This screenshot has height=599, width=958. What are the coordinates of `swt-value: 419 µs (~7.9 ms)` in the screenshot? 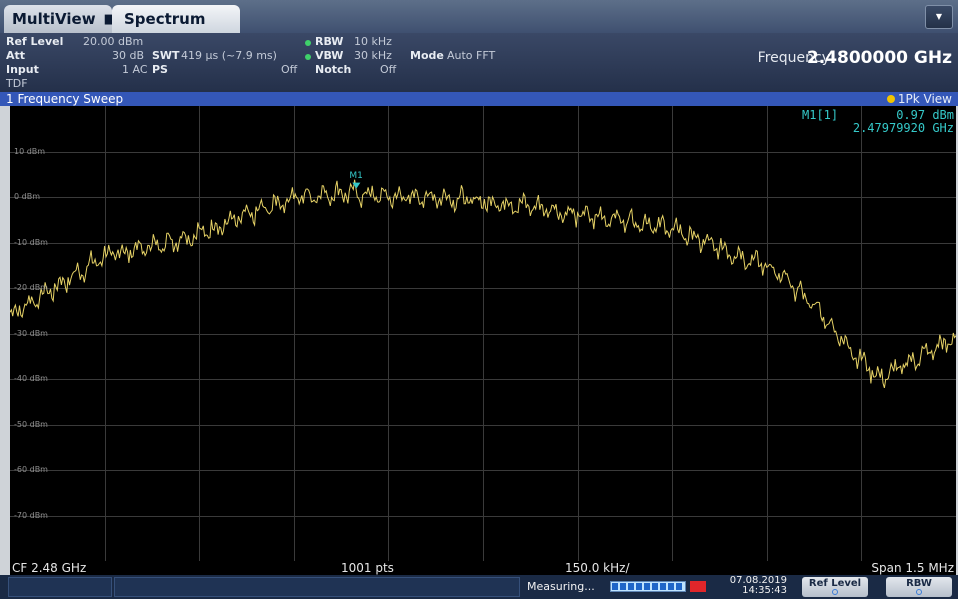 It's located at (229, 55).